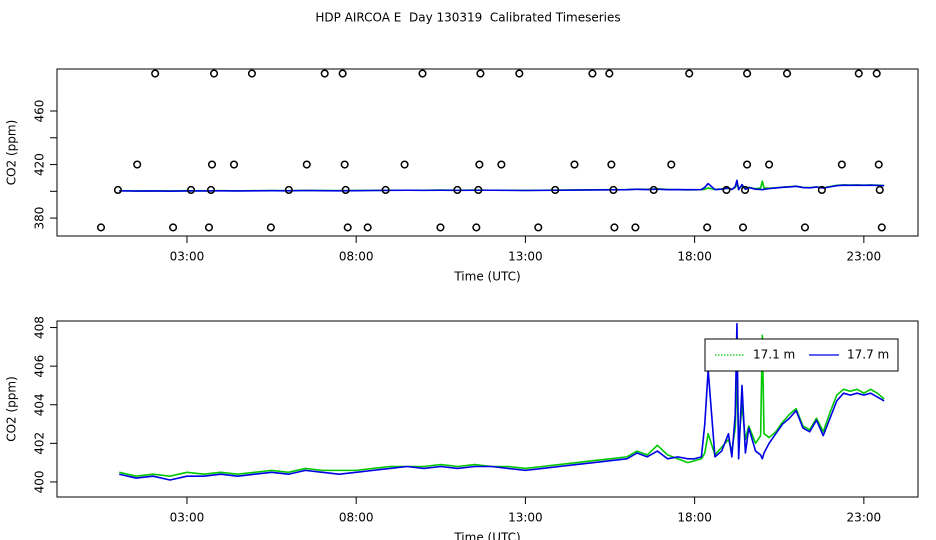  What do you see at coordinates (40, 481) in the screenshot?
I see `y-tick-label: 400` at bounding box center [40, 481].